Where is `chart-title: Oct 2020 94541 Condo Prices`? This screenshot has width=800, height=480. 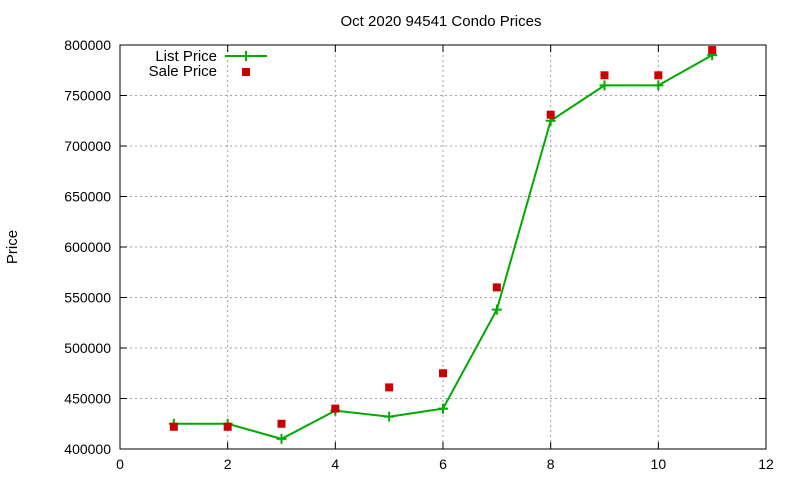 chart-title: Oct 2020 94541 Condo Prices is located at coordinates (441, 21).